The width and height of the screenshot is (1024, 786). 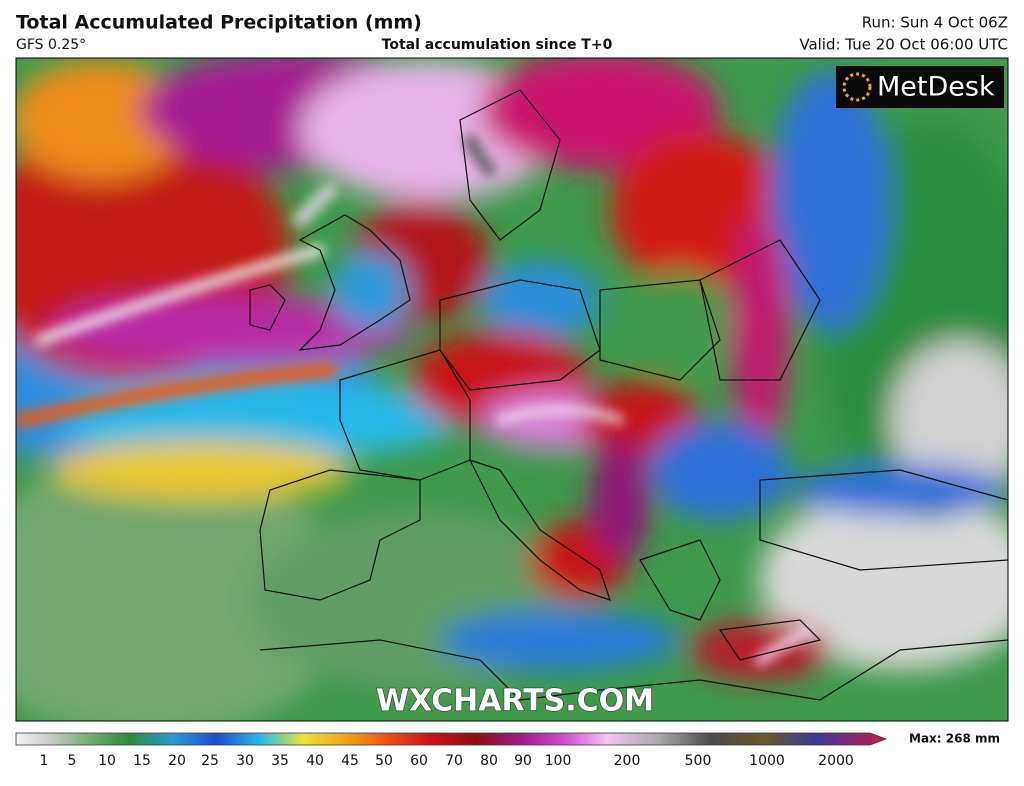 What do you see at coordinates (489, 761) in the screenshot?
I see `legend-label: 80` at bounding box center [489, 761].